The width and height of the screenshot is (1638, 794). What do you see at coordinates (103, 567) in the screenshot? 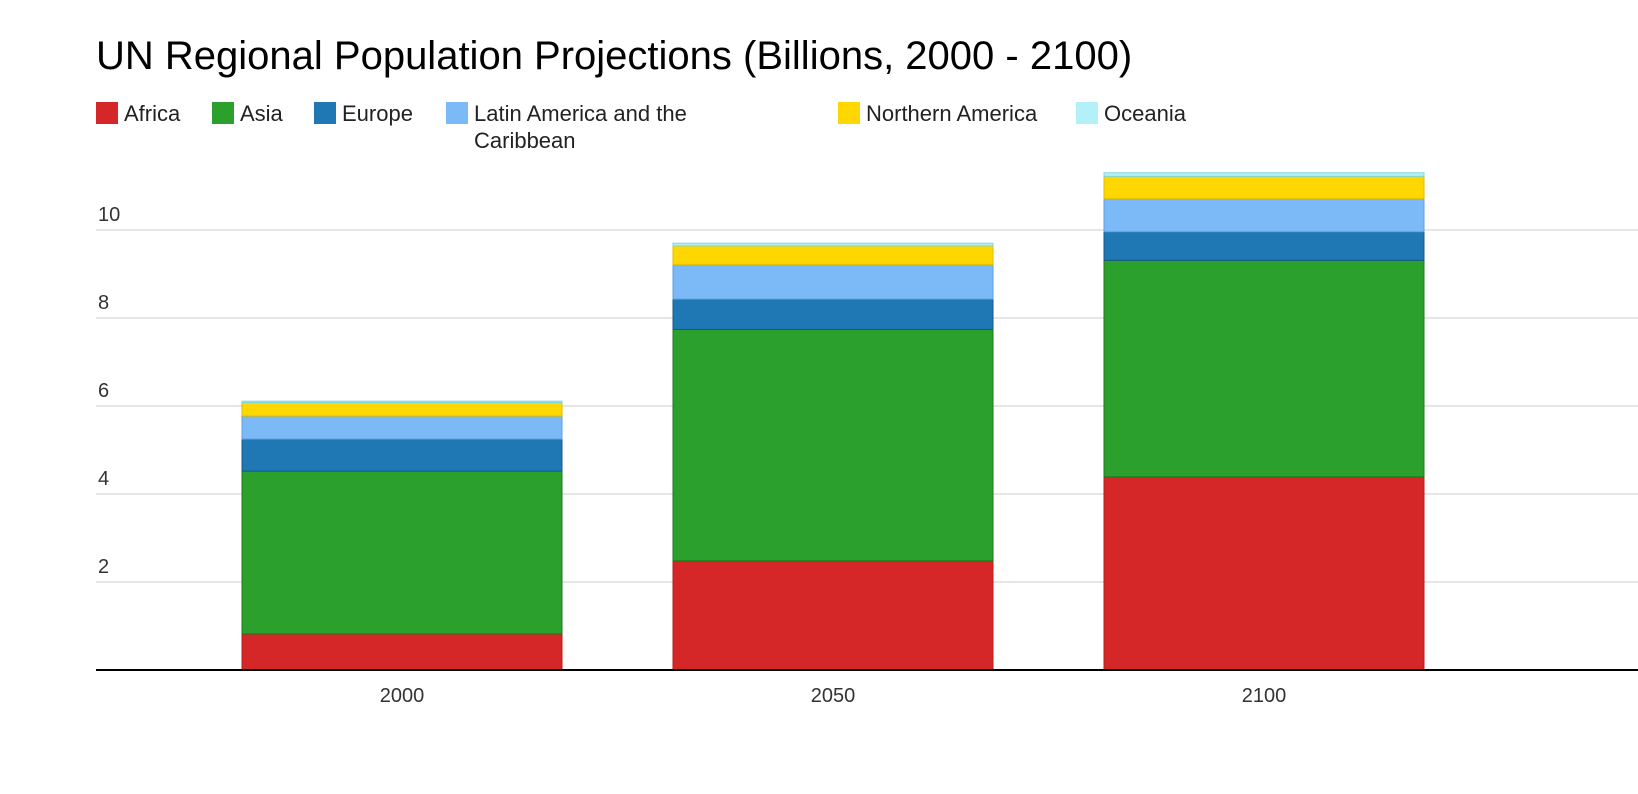
I see `y-tick-label-2: 2` at bounding box center [103, 567].